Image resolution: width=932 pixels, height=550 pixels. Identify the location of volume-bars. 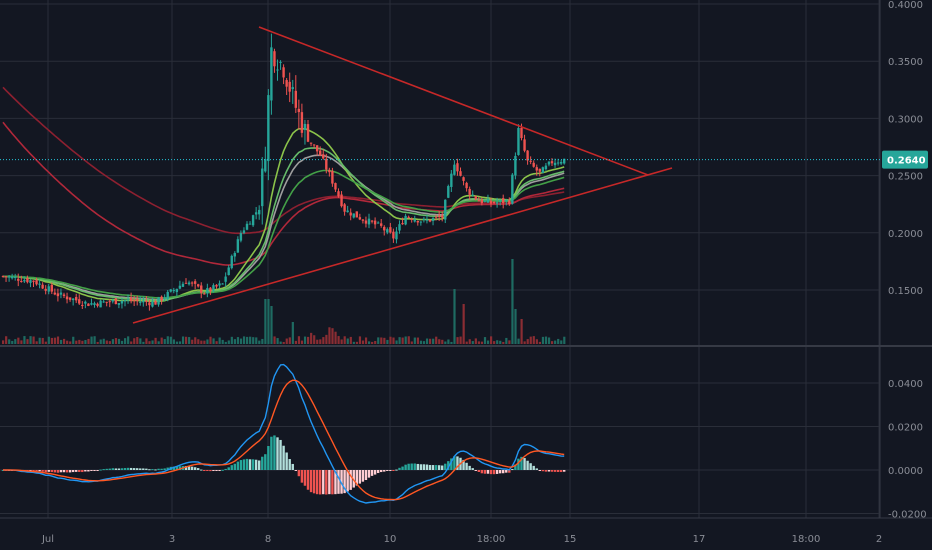
(284, 301).